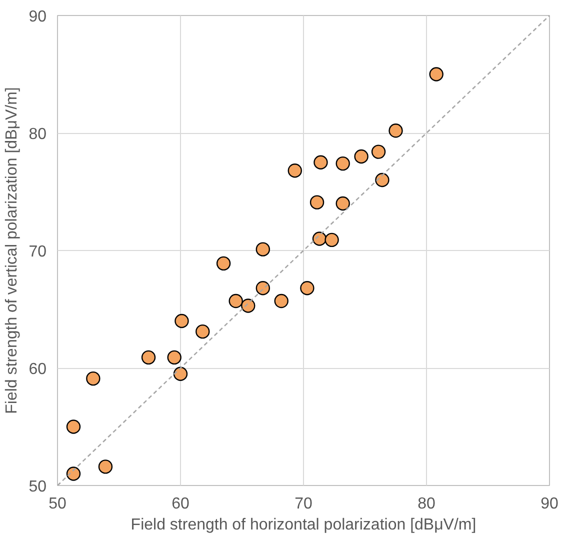 This screenshot has height=536, width=569. I want to click on y-tick-label: 60, so click(37, 369).